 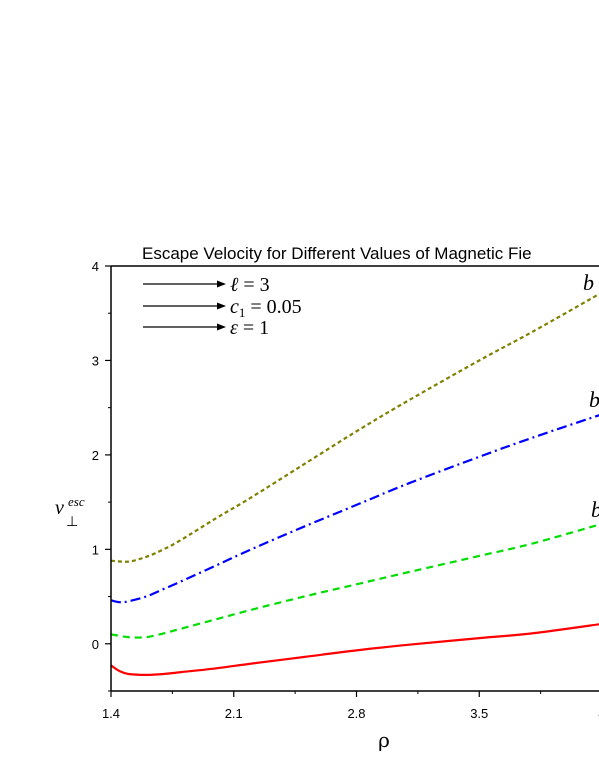 What do you see at coordinates (95, 644) in the screenshot?
I see `y-tick-label: 0` at bounding box center [95, 644].